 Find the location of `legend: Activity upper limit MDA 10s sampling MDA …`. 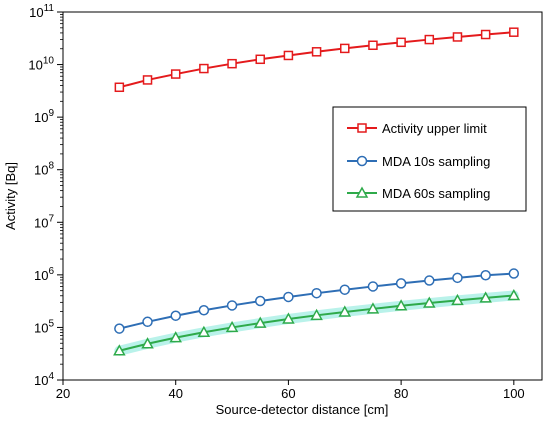

legend: Activity upper limit MDA 10s sampling MDA … is located at coordinates (429, 159).